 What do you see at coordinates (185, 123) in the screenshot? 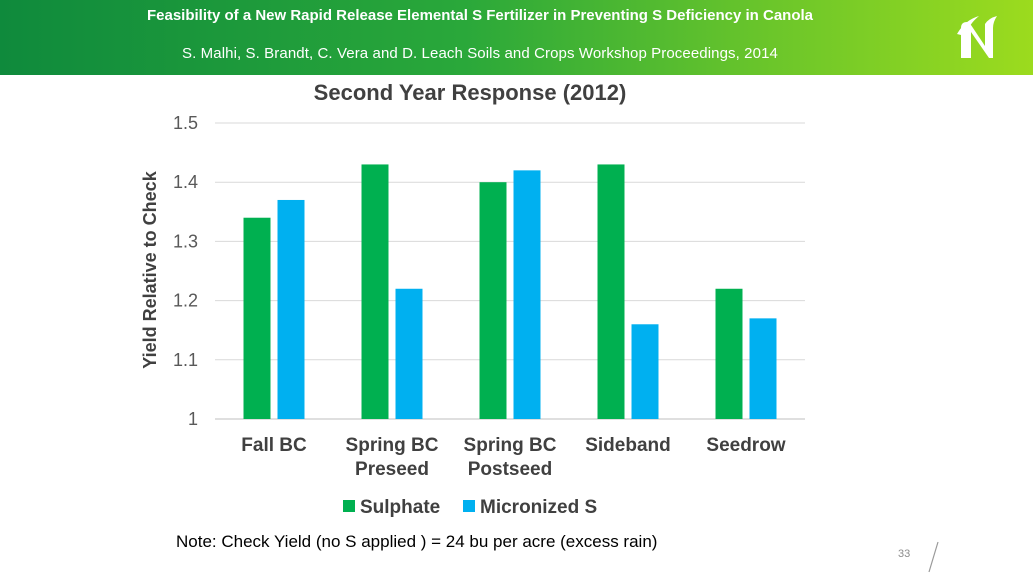
I see `y-tick-label: 1.5` at bounding box center [185, 123].